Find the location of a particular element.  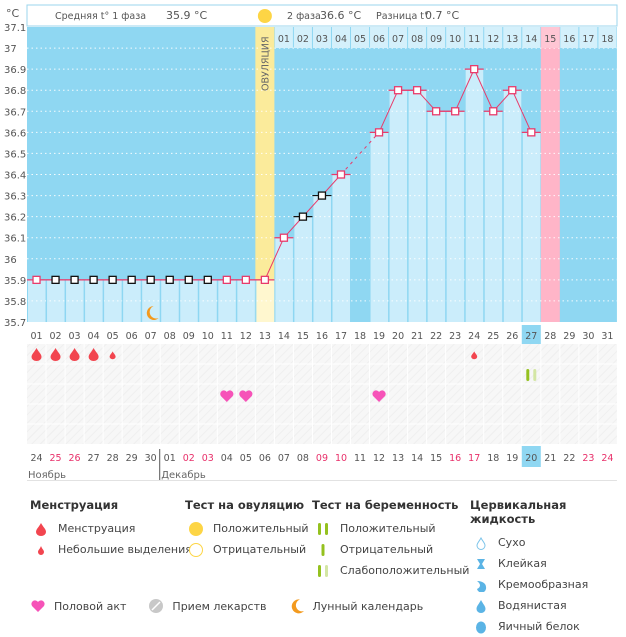

today-date-highlight is located at coordinates (531, 456).